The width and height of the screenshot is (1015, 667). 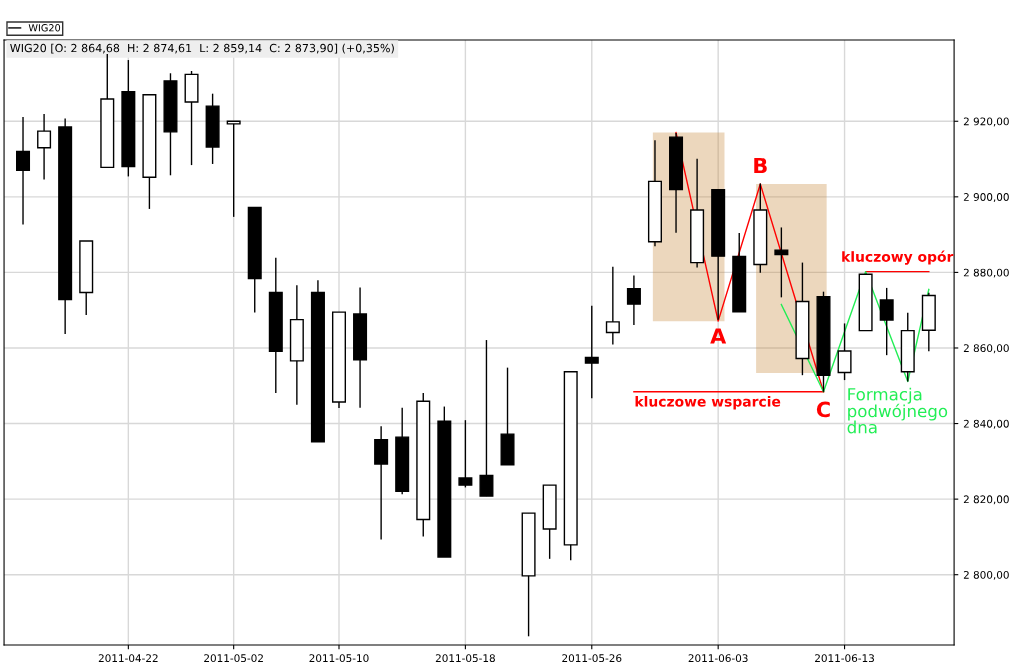 I want to click on y-tick-label: 2 920,00, so click(x=986, y=122).